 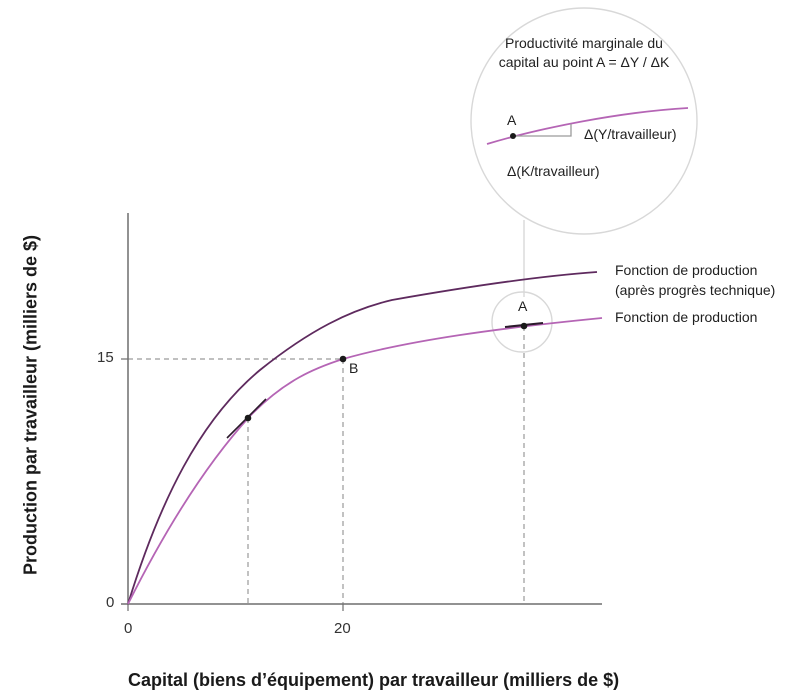 I want to click on callout-point-a-label: A, so click(x=512, y=120).